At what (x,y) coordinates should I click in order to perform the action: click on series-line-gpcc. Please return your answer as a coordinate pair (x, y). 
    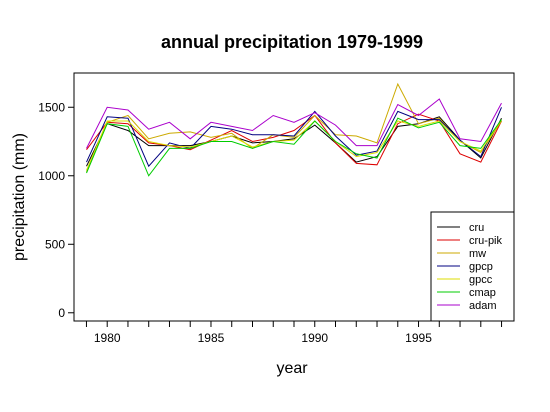
    Looking at the image, I should click on (294, 145).